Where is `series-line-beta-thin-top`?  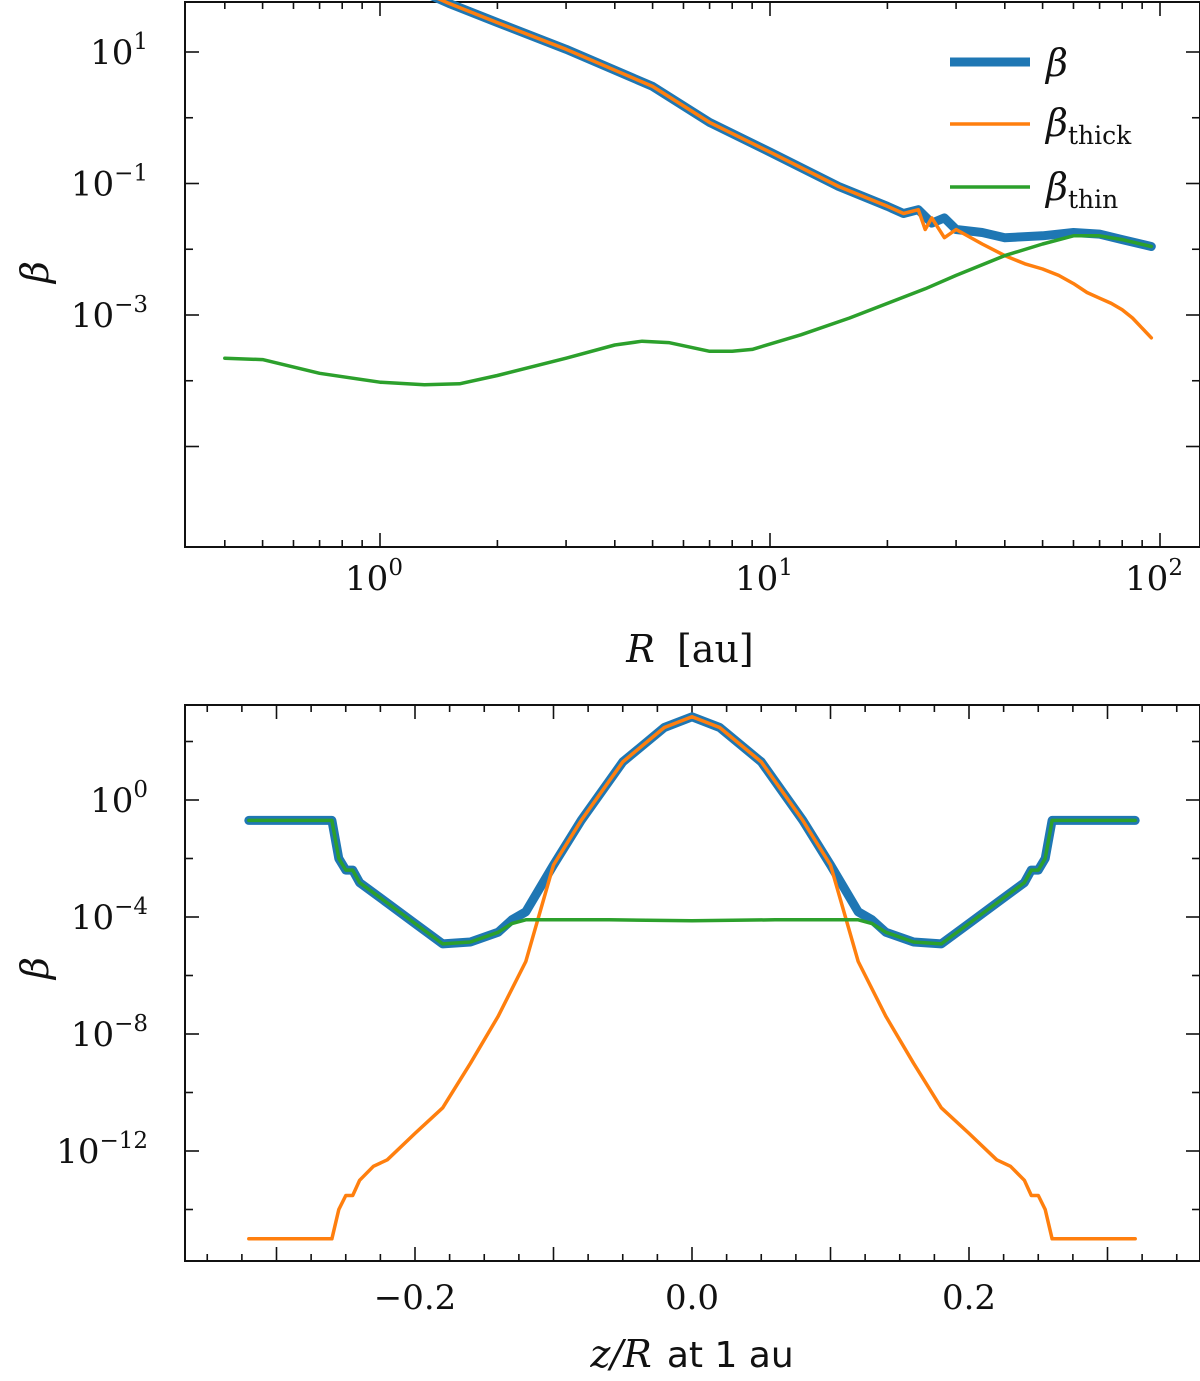
series-line-beta-thin-top is located at coordinates (688, 310).